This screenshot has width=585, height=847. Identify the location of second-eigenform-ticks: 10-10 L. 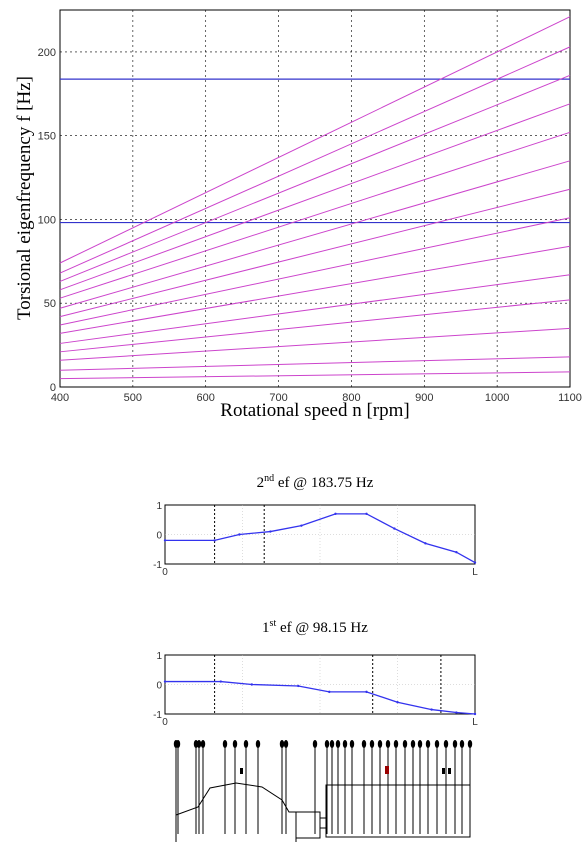
(315, 539).